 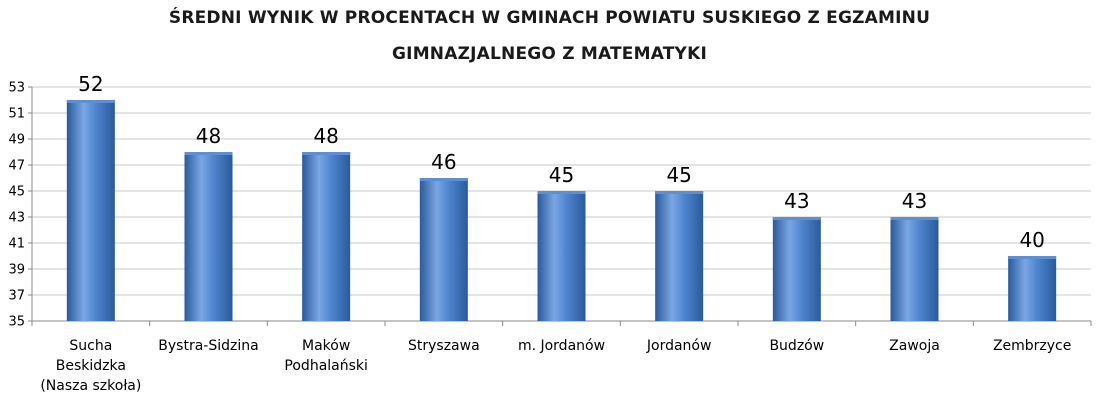 I want to click on data-label: 40, so click(x=1031, y=240).